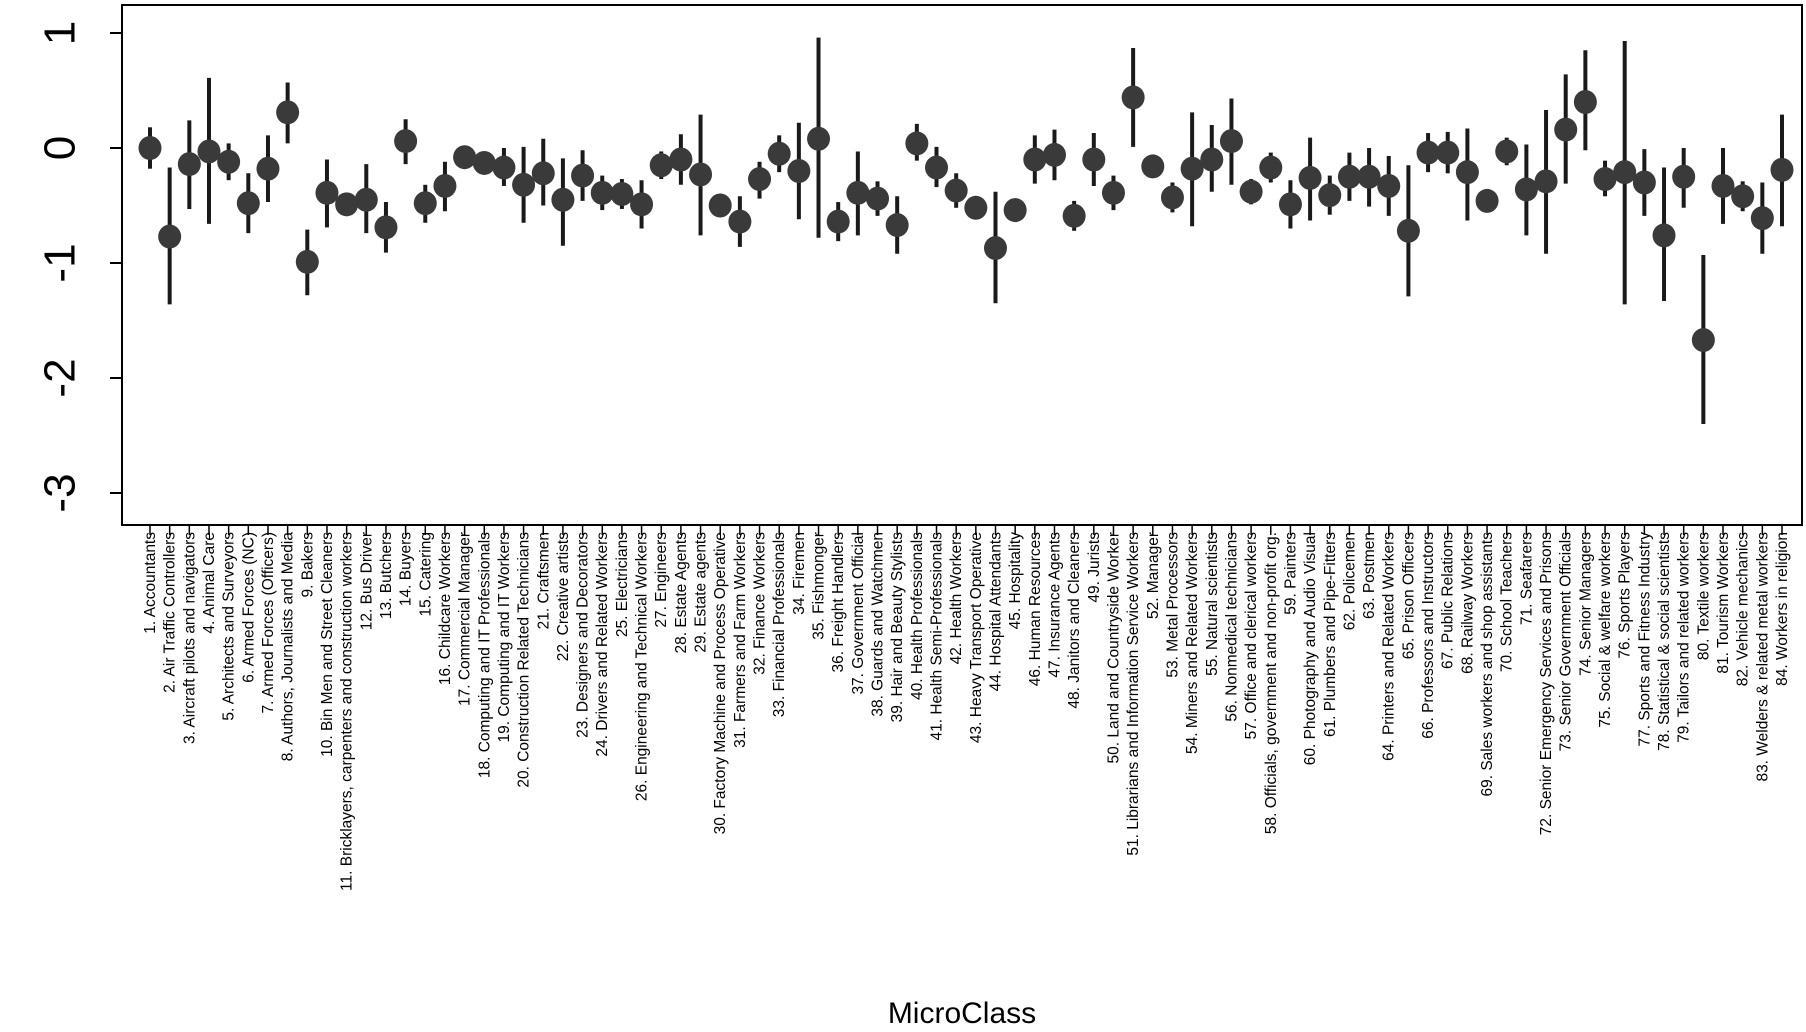 The width and height of the screenshot is (1806, 1032). I want to click on x-tick-label: 52. Manager, so click(1153, 575).